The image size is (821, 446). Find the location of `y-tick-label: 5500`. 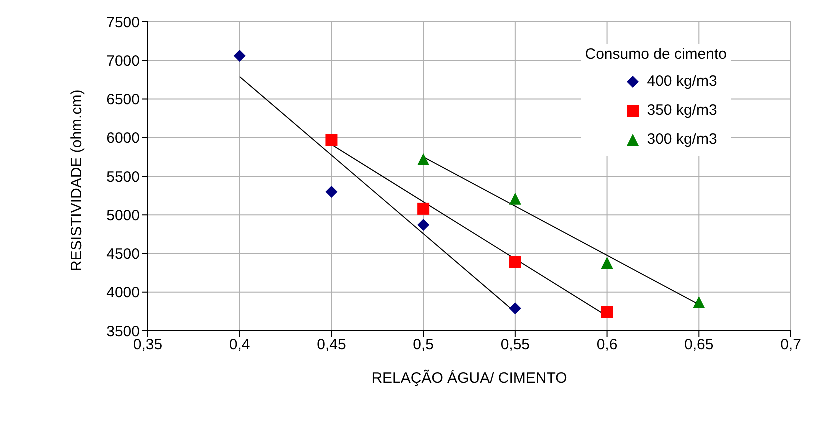

y-tick-label: 5500 is located at coordinates (123, 177).